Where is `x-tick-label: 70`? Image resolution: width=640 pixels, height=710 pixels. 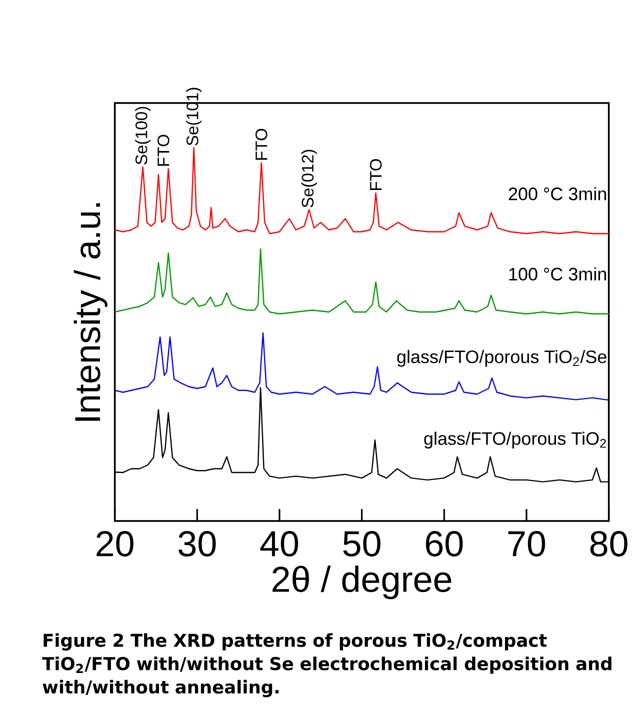
x-tick-label: 70 is located at coordinates (527, 544).